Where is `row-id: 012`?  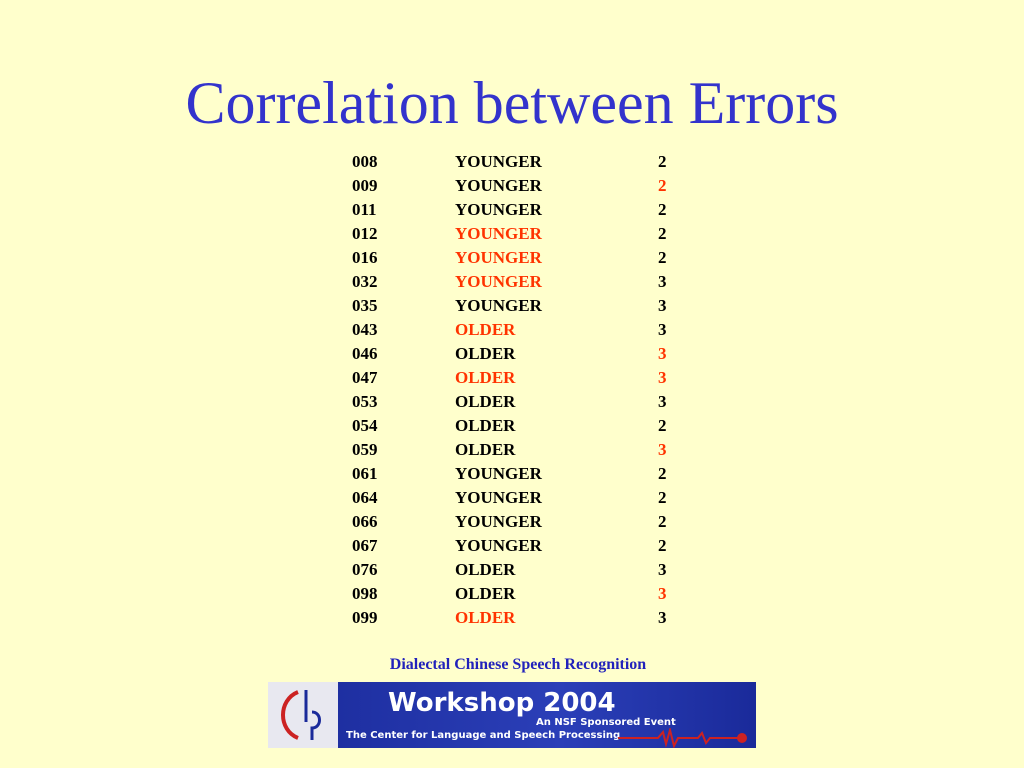
row-id: 012 is located at coordinates (365, 233).